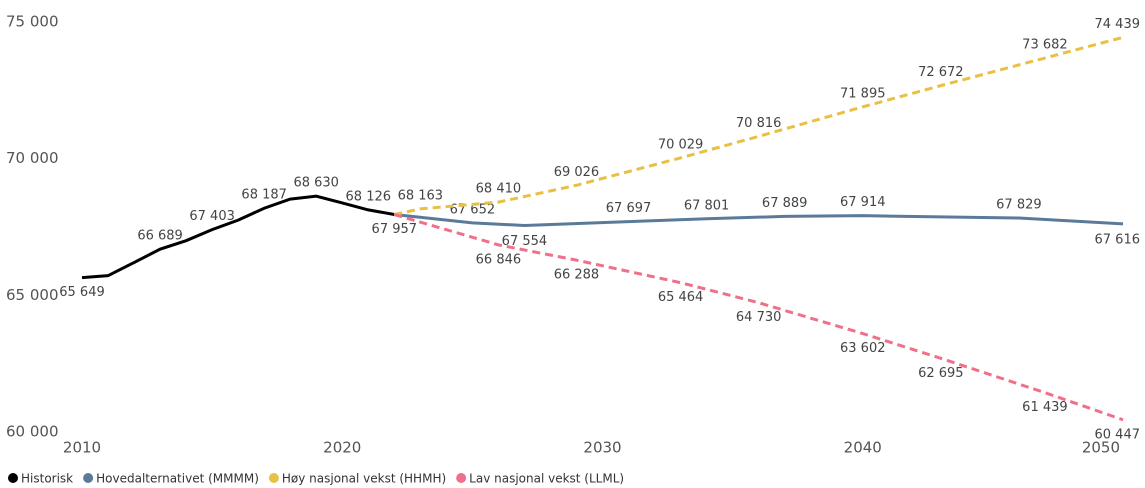 The image size is (1145, 488). Describe the element at coordinates (1118, 239) in the screenshot. I see `data-label: 67 616` at that location.